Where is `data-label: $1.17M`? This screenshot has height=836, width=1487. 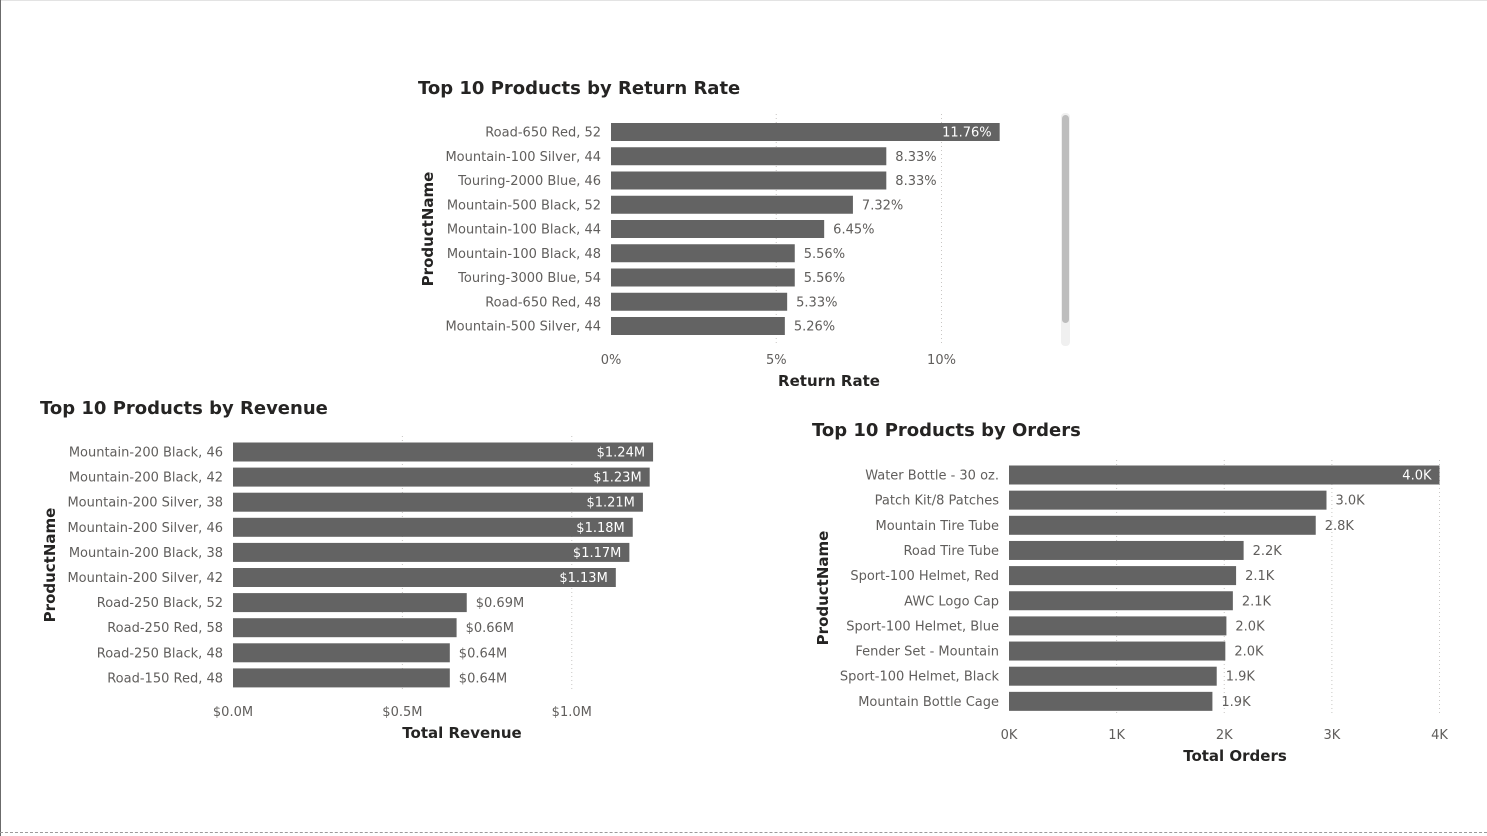
data-label: $1.17M is located at coordinates (597, 553).